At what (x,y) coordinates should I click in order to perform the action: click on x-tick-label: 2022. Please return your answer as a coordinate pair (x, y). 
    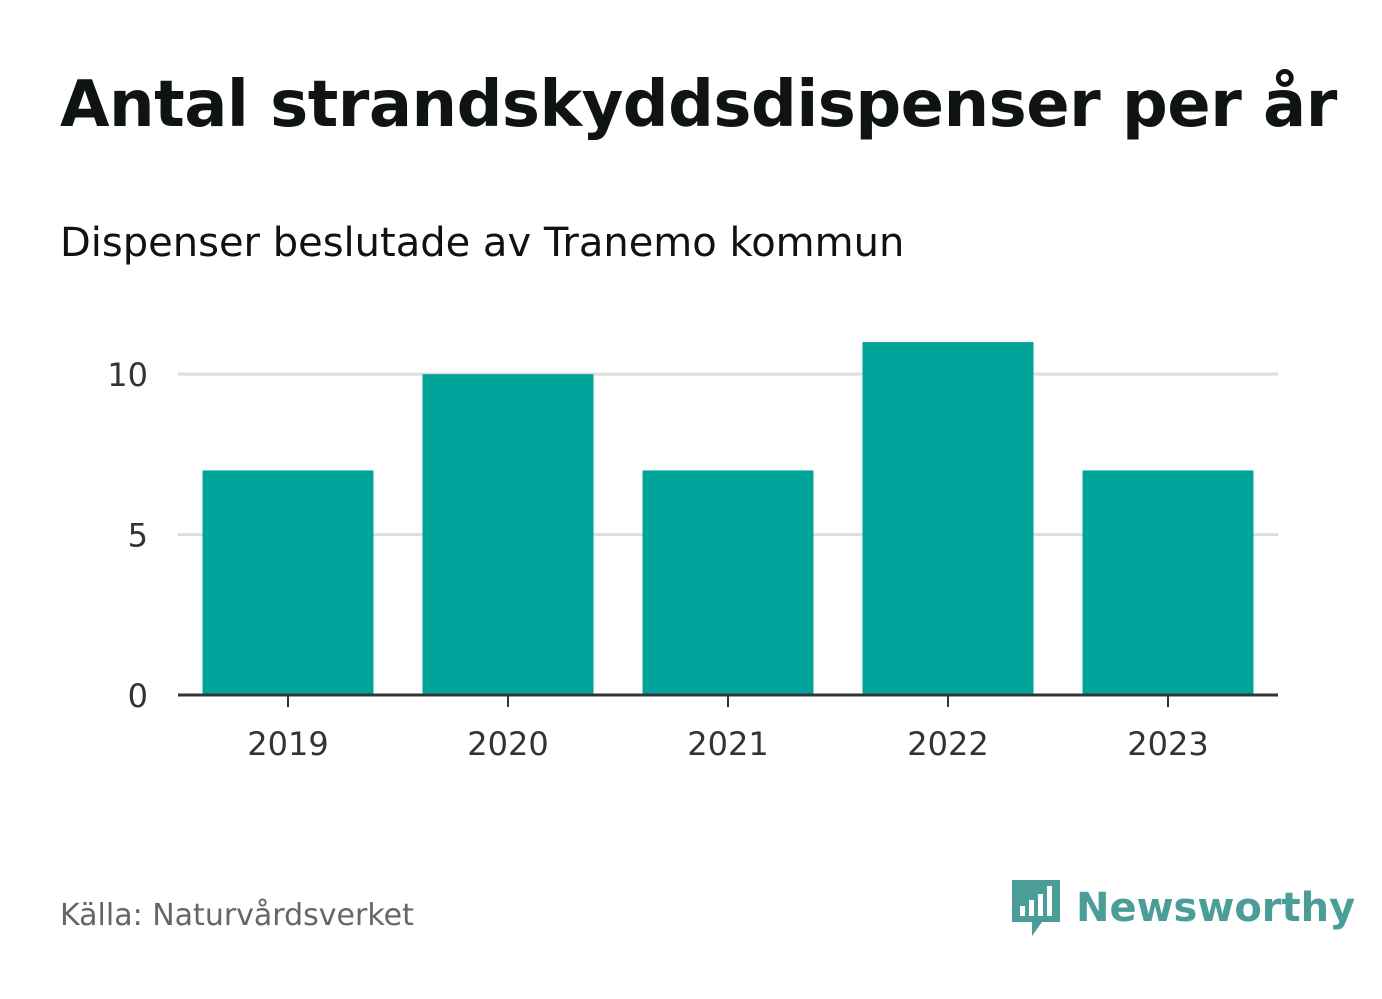
    Looking at the image, I should click on (947, 744).